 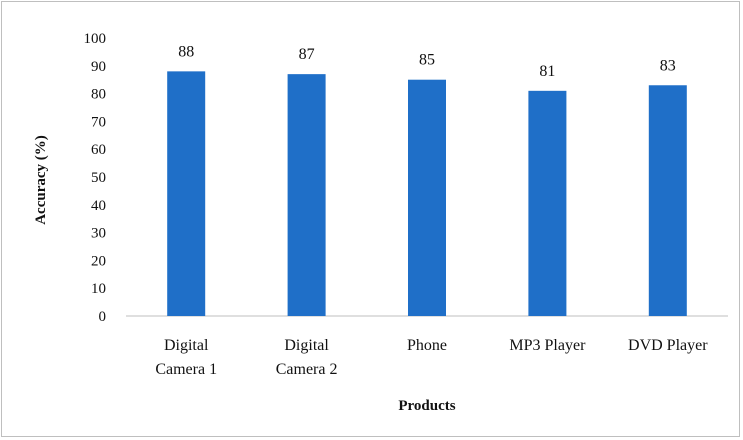 I want to click on category-label: Phone, so click(x=427, y=345).